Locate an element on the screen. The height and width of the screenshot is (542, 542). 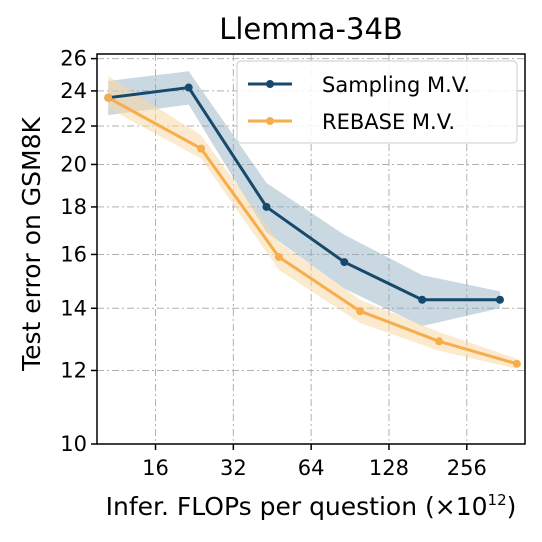
legend-label-rebase: REBASE M.V. is located at coordinates (388, 122).